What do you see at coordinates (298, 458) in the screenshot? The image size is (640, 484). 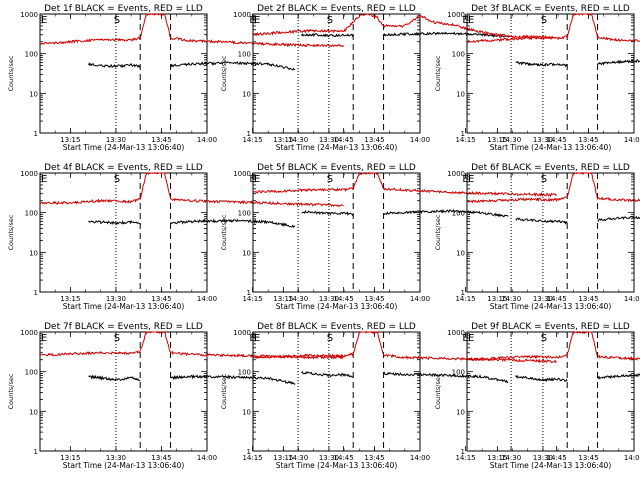 I see `x-tick-label: 14:30` at bounding box center [298, 458].